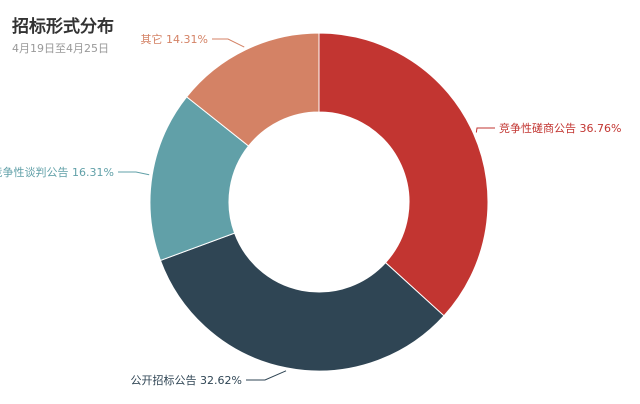 This screenshot has width=640, height=404. What do you see at coordinates (57, 172) in the screenshot?
I see `slice-label-3: 竞争性谈判公告 16.31%` at bounding box center [57, 172].